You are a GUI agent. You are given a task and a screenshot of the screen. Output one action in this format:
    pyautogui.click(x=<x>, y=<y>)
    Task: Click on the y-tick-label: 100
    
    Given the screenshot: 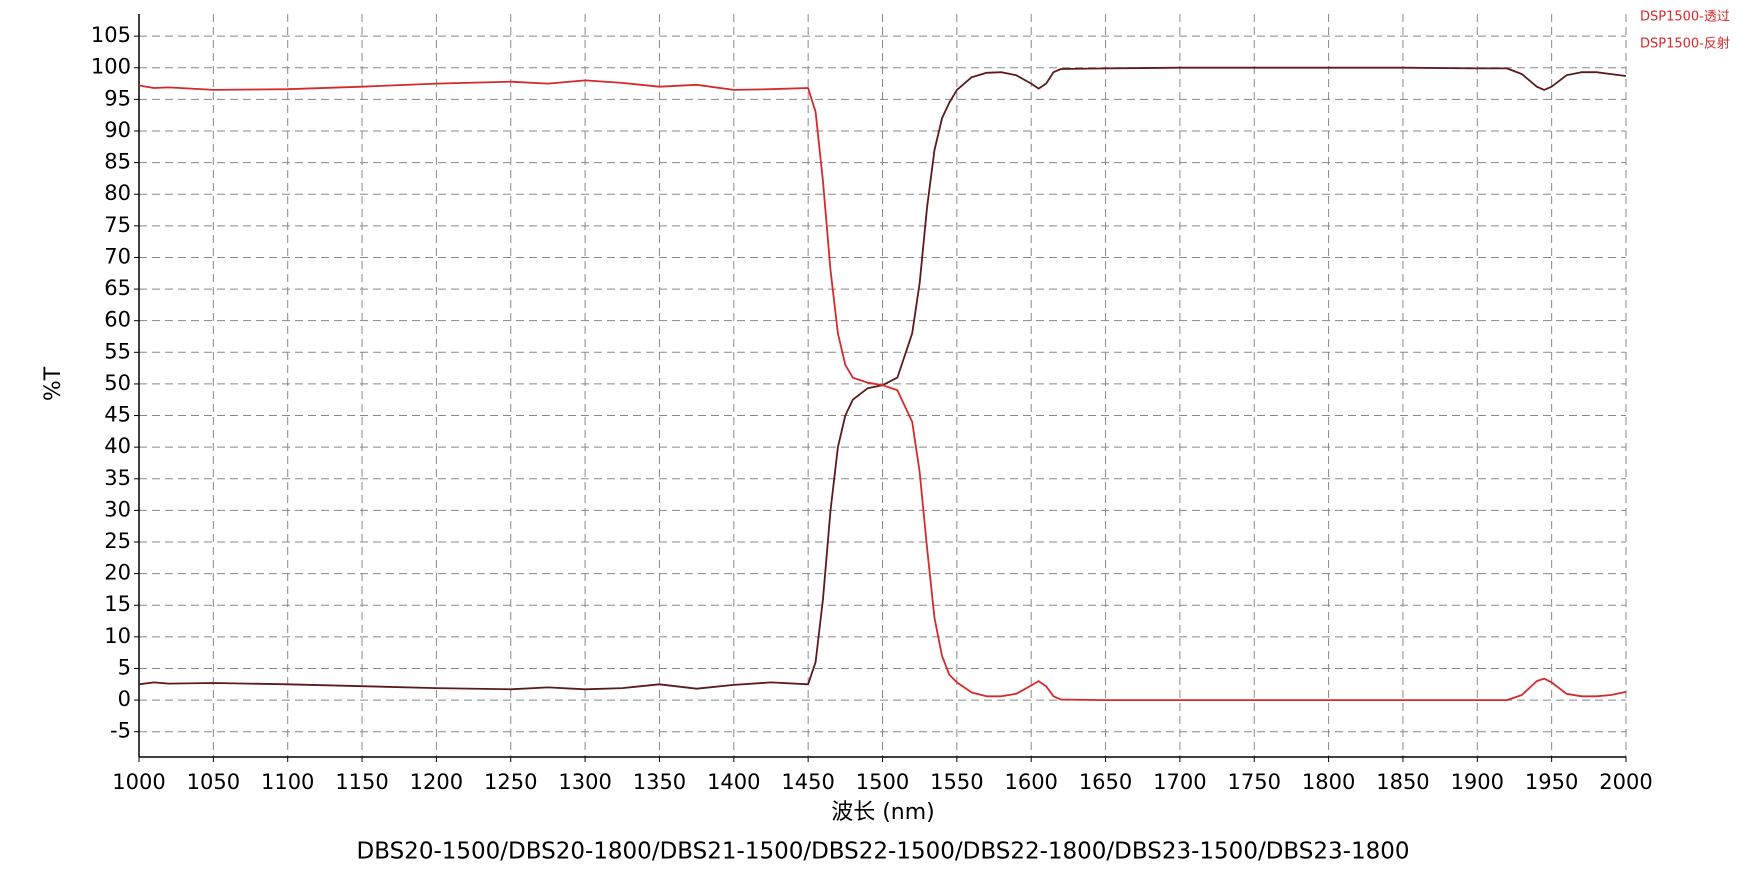 What is the action you would take?
    pyautogui.click(x=111, y=67)
    